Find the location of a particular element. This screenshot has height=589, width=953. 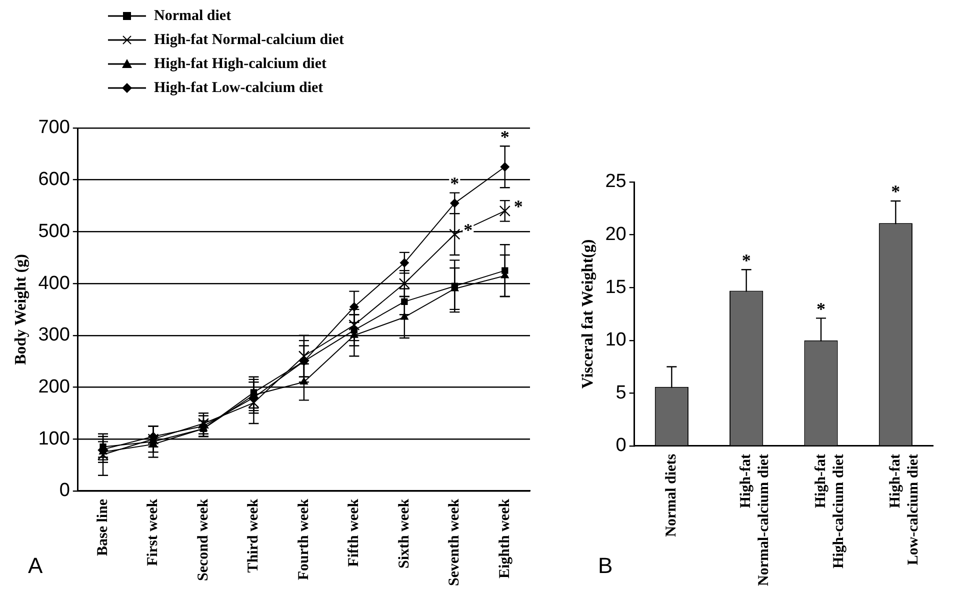

y-tick-label: 500 is located at coordinates (54, 231).